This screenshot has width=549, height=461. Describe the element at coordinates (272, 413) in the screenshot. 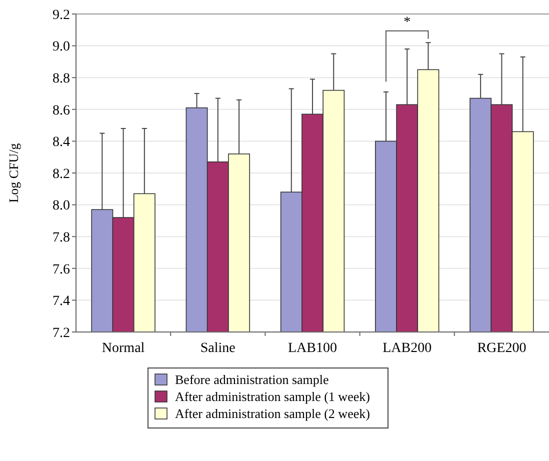

I see `legend-label: After administration sample (2 week)` at that location.